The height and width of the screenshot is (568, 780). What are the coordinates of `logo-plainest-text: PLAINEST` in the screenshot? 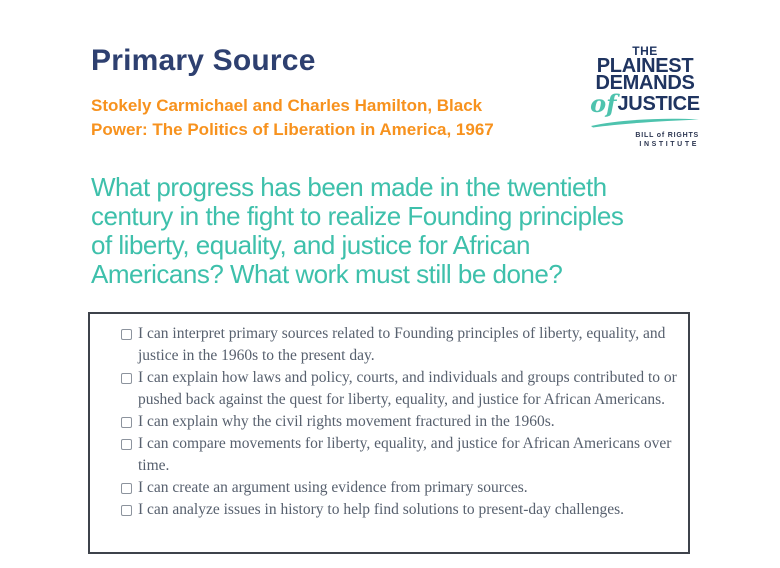 It's located at (645, 66).